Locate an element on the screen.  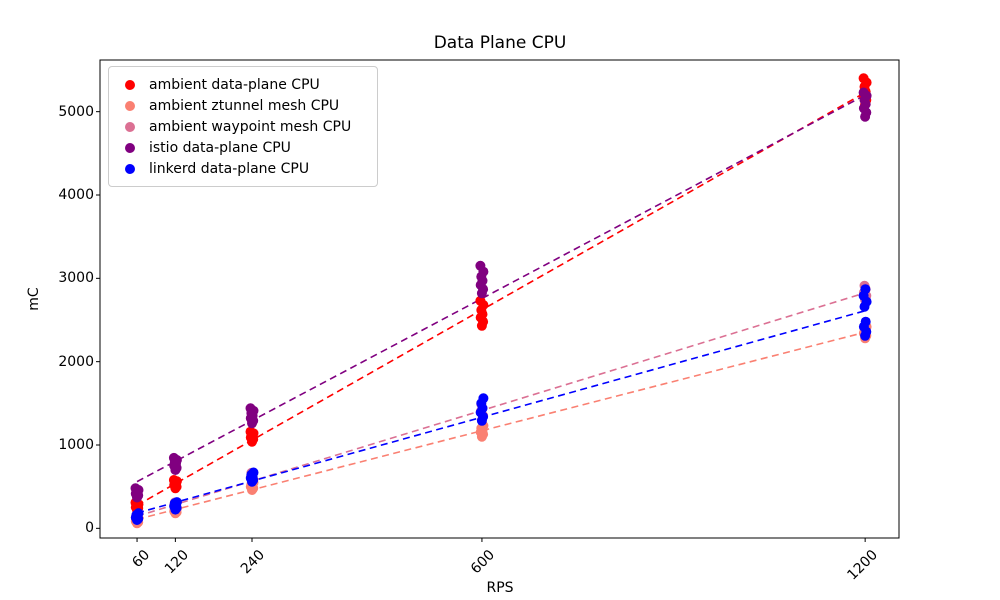
legend-item-ambient-waypoint: ambient waypoint mesh CPU is located at coordinates (242, 126).